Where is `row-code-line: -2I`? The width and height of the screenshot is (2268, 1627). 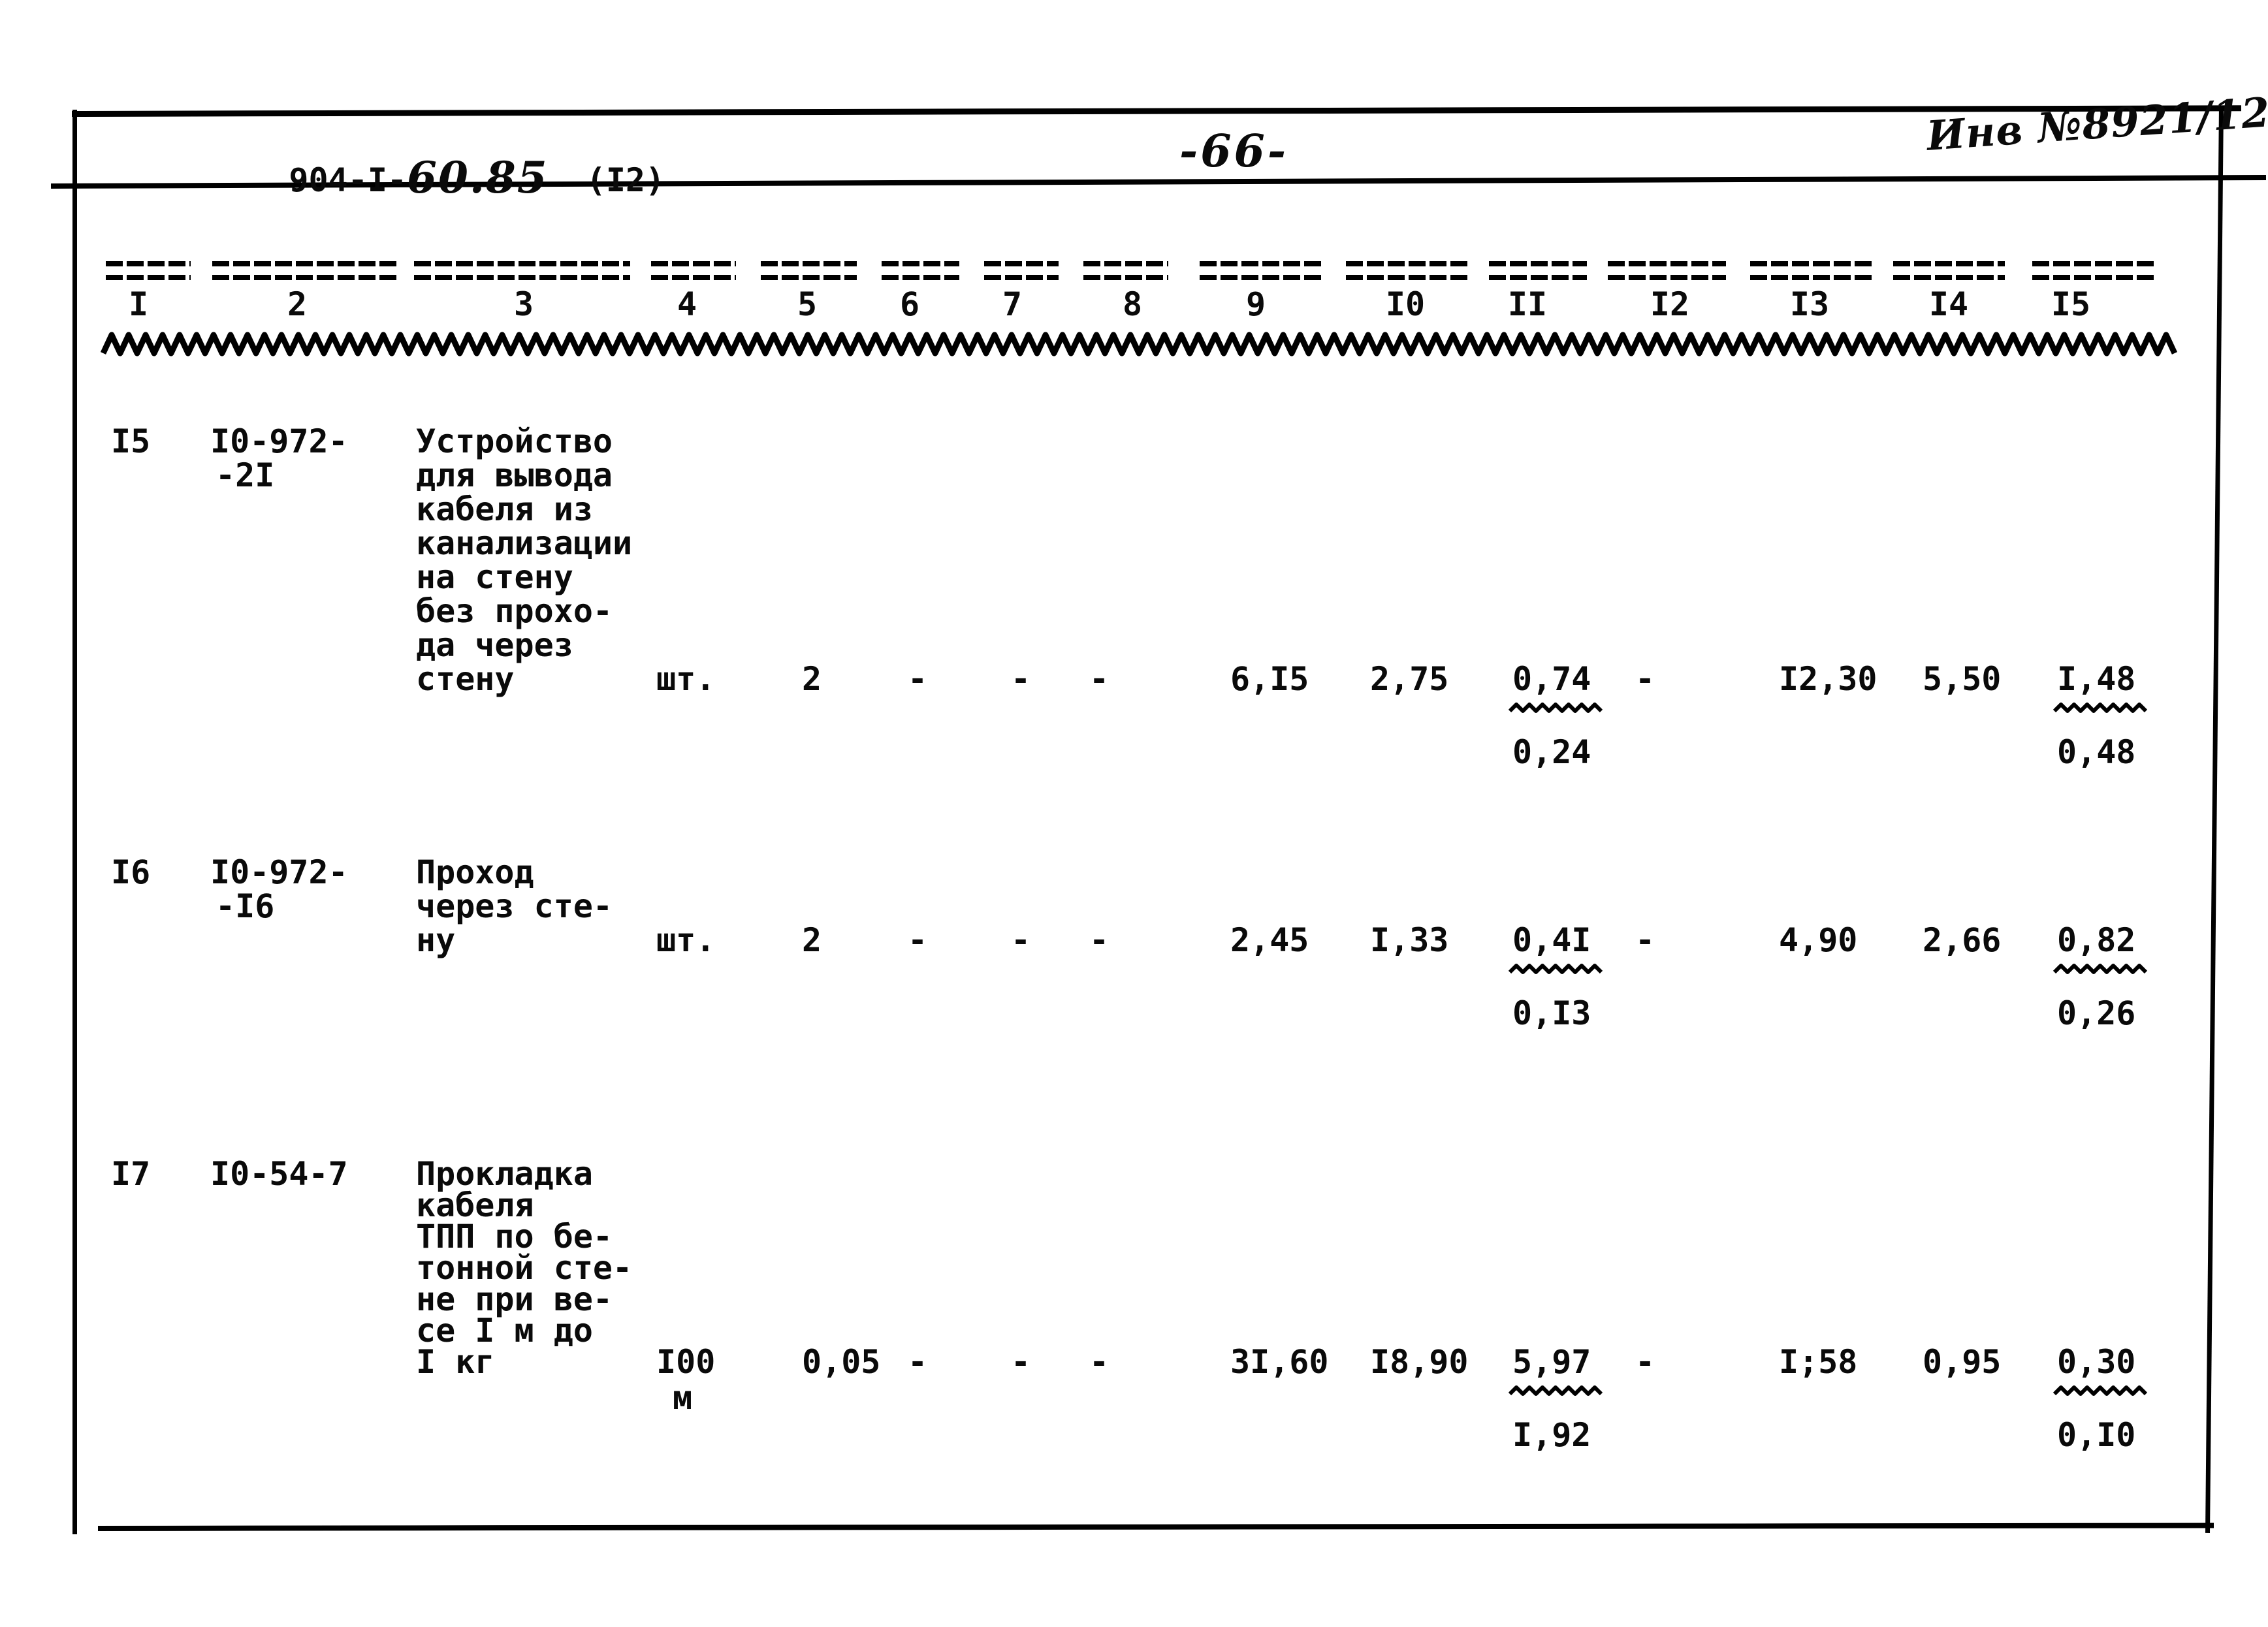 row-code-line: -2I is located at coordinates (245, 475).